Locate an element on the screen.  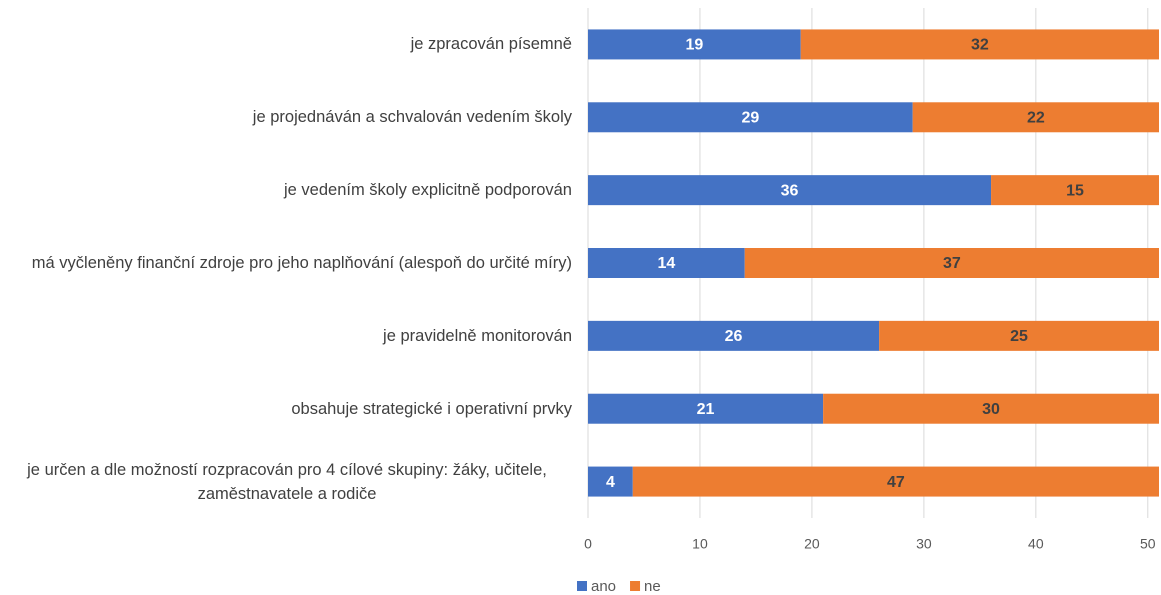
data-label: 14 is located at coordinates (666, 263).